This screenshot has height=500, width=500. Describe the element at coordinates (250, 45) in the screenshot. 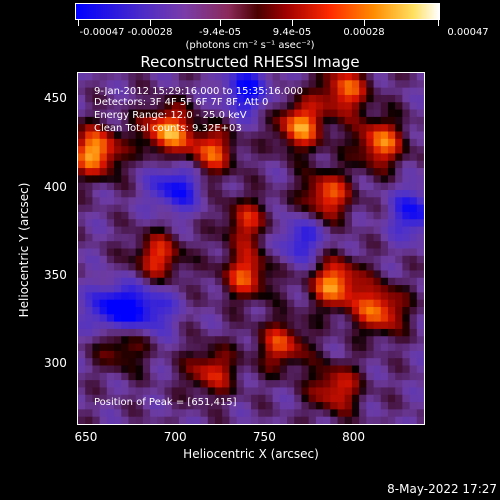

I see `colorbar-units: (photons cm⁻² s⁻¹ asec⁻²)` at that location.